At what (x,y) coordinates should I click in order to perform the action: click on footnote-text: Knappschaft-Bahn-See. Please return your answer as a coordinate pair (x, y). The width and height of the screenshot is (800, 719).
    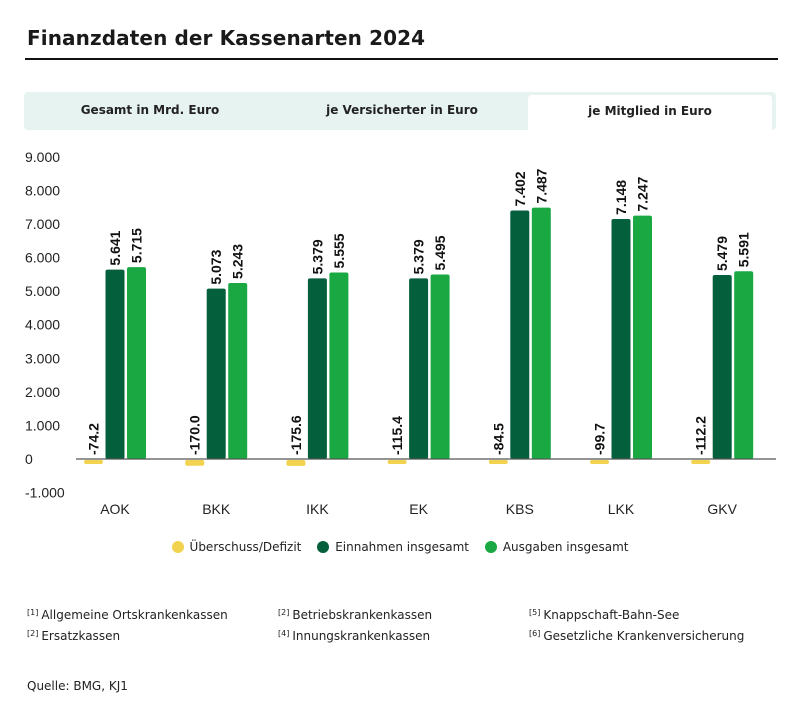
    Looking at the image, I should click on (611, 615).